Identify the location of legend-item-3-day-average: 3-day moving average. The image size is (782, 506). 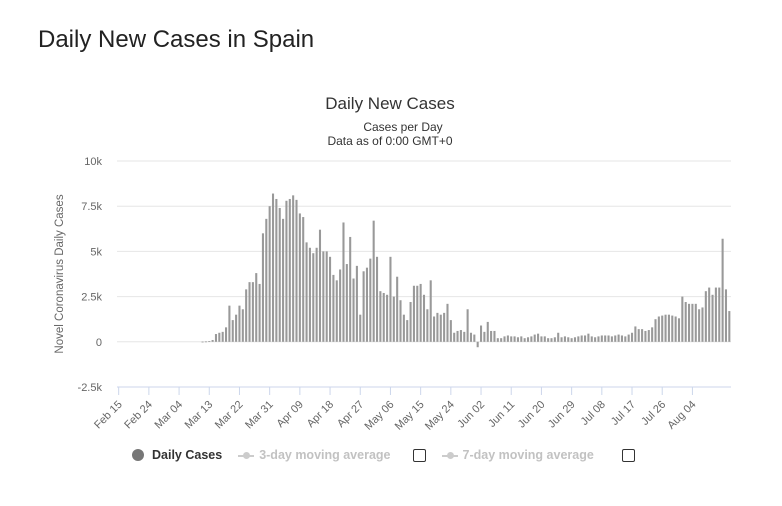
(314, 455).